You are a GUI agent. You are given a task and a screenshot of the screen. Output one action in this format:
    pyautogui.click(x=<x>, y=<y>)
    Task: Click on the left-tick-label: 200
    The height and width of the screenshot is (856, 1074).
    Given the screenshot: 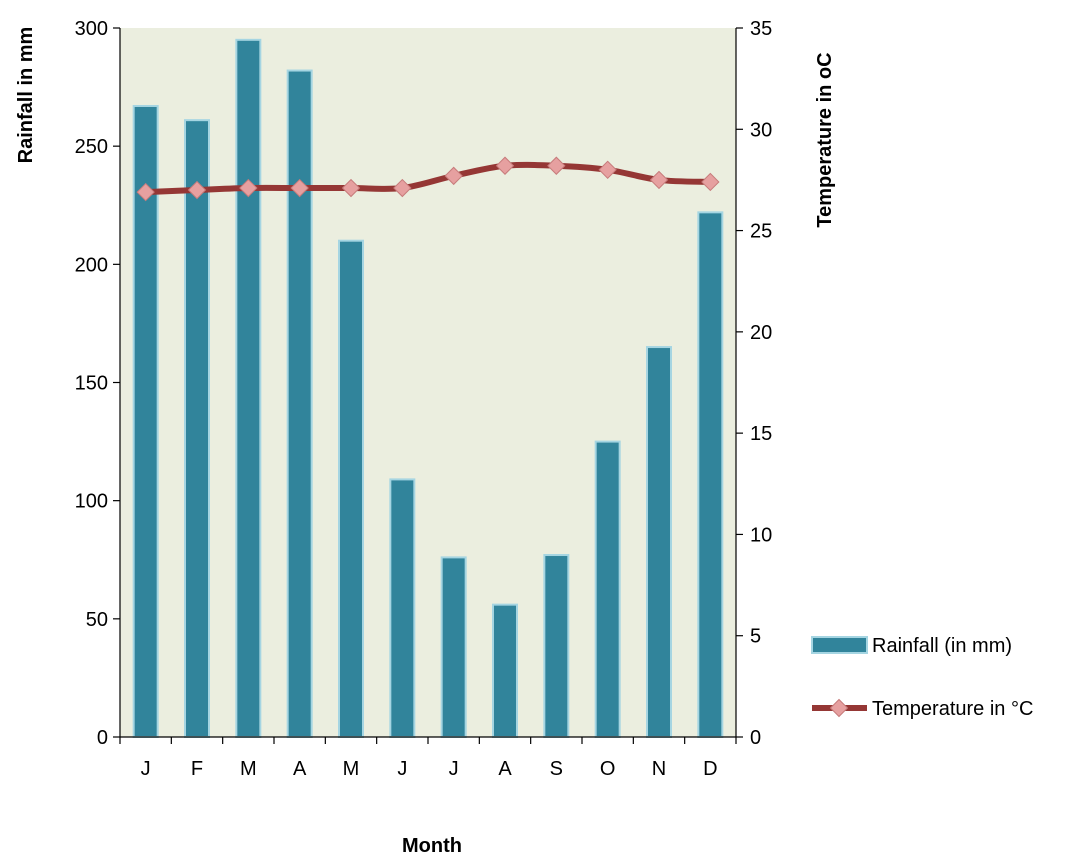 What is the action you would take?
    pyautogui.click(x=91, y=265)
    